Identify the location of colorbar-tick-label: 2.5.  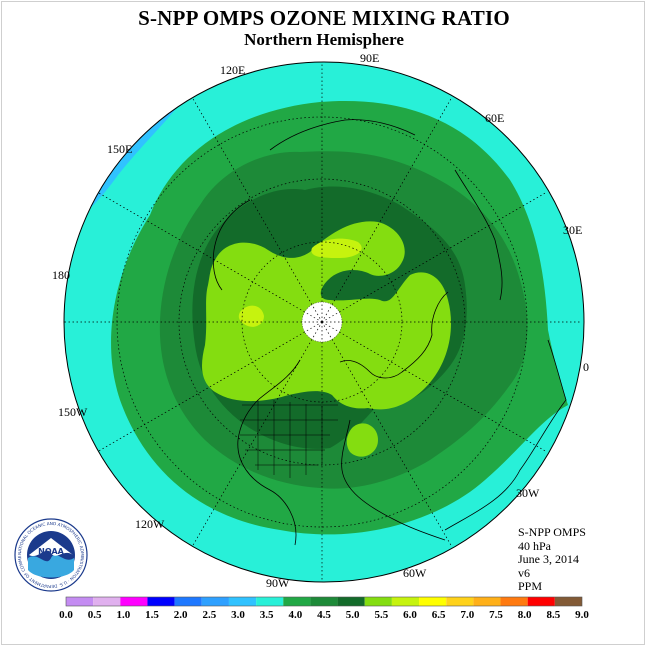
(209, 615).